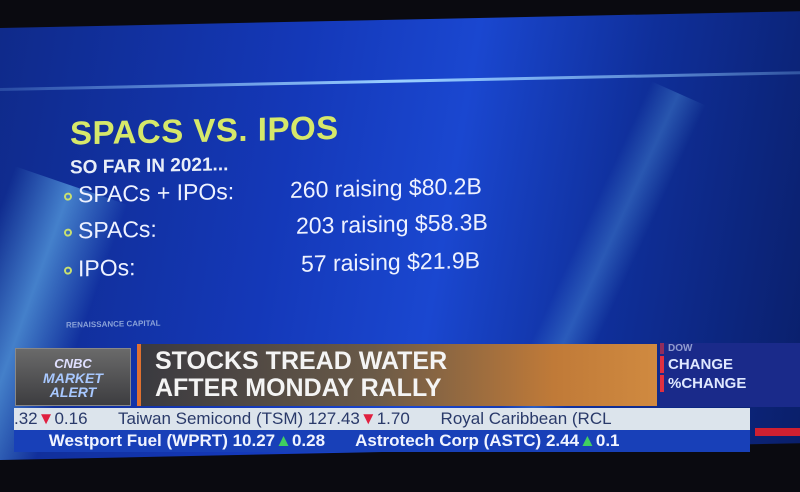  I want to click on cnbc-market-alert-logo: CNBC MARKET ALERT, so click(73, 377).